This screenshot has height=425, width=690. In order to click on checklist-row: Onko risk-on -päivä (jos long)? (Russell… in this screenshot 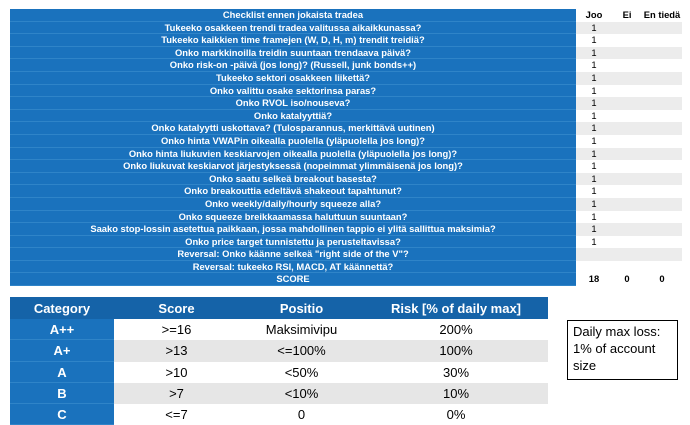, I will do `click(346, 65)`.